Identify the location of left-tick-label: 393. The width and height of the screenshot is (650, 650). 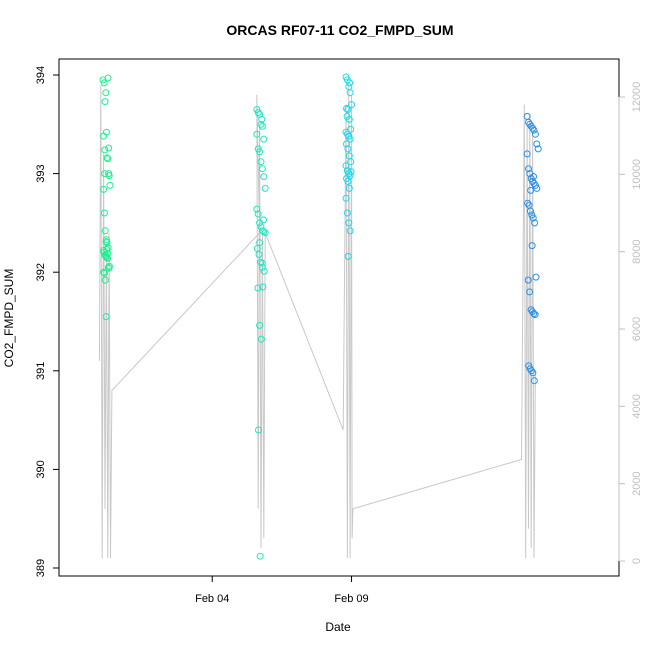
(41, 173).